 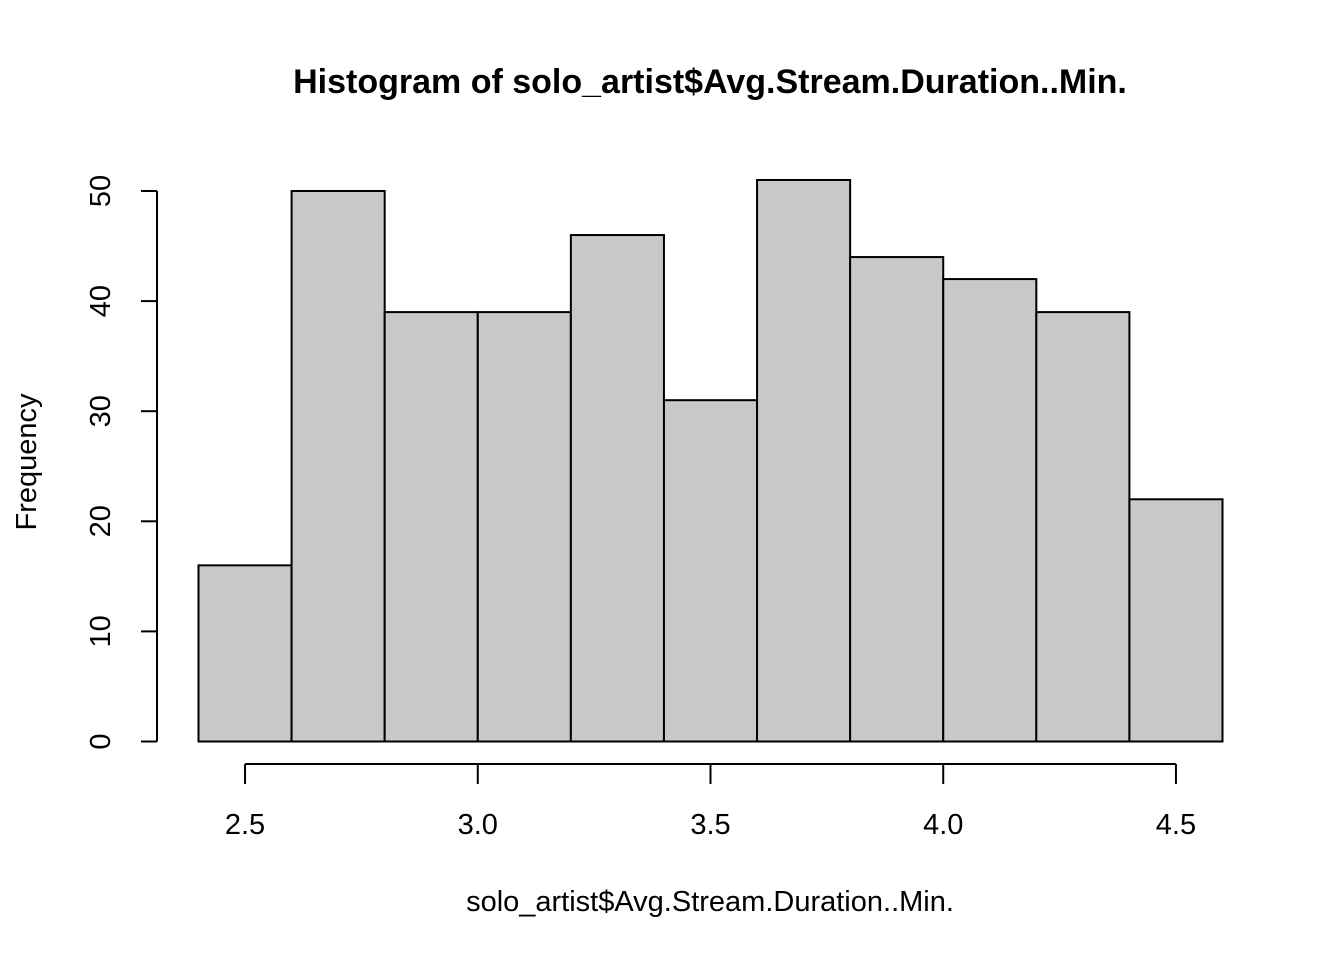 What do you see at coordinates (101, 301) in the screenshot?
I see `y-tick-label-4: 40` at bounding box center [101, 301].